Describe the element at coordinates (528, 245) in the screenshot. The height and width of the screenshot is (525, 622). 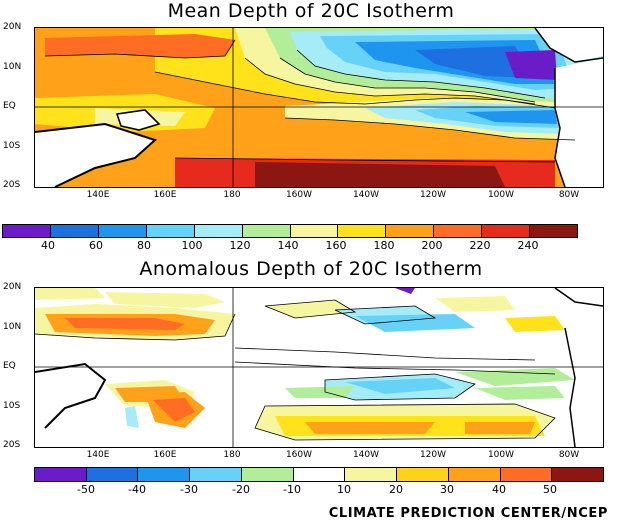
I see `colorbar-label: 240` at that location.